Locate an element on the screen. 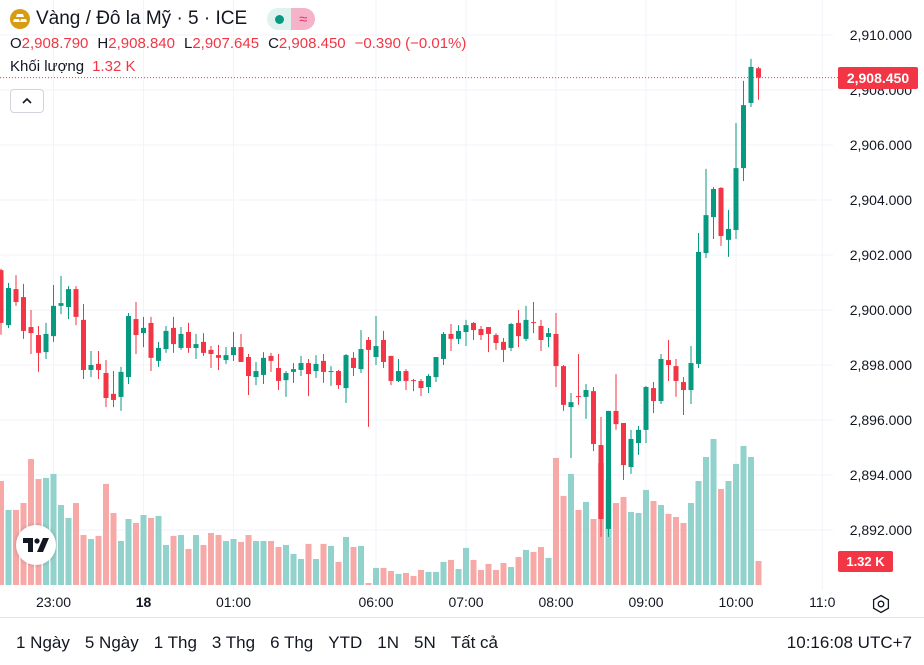 The width and height of the screenshot is (924, 665). collapse-legend-button is located at coordinates (27, 101).